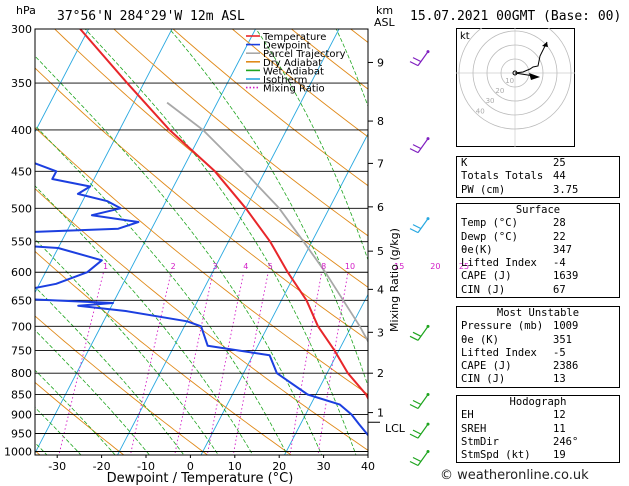  I want to click on stat-row: CAPE (J) 2386, so click(538, 366).